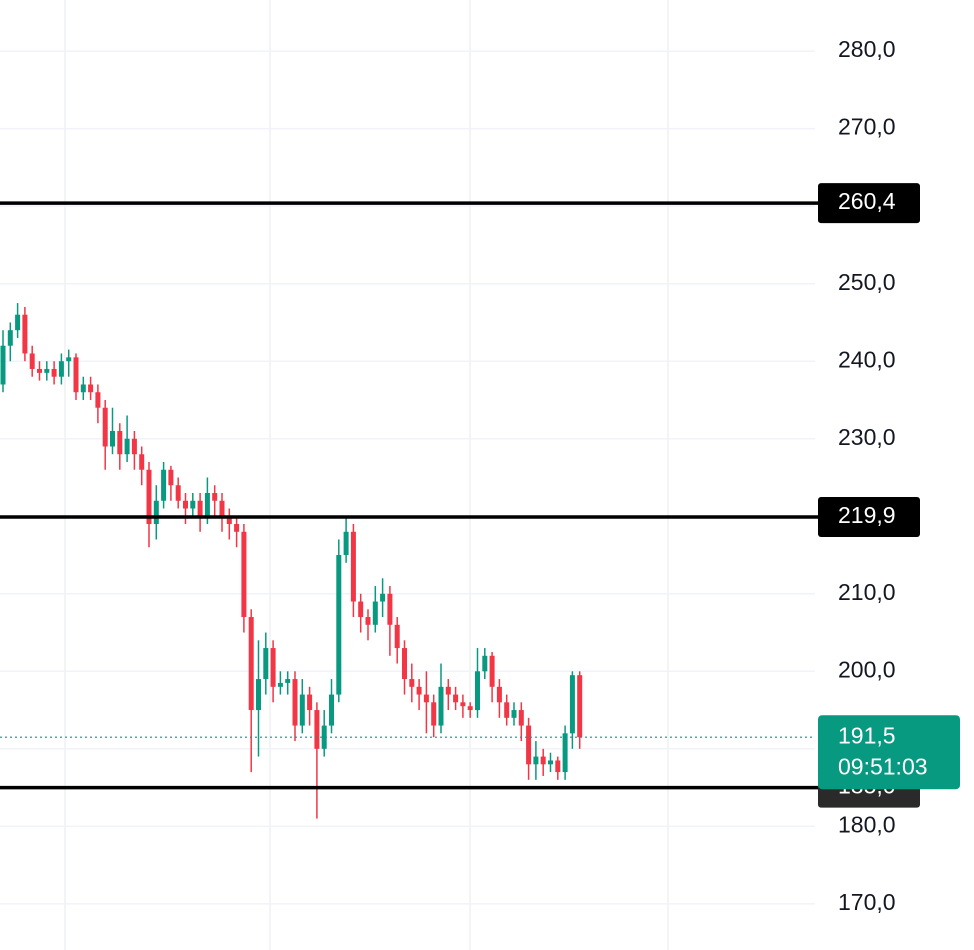 The image size is (974, 950). Describe the element at coordinates (867, 437) in the screenshot. I see `y-tick-label: 230,0` at that location.